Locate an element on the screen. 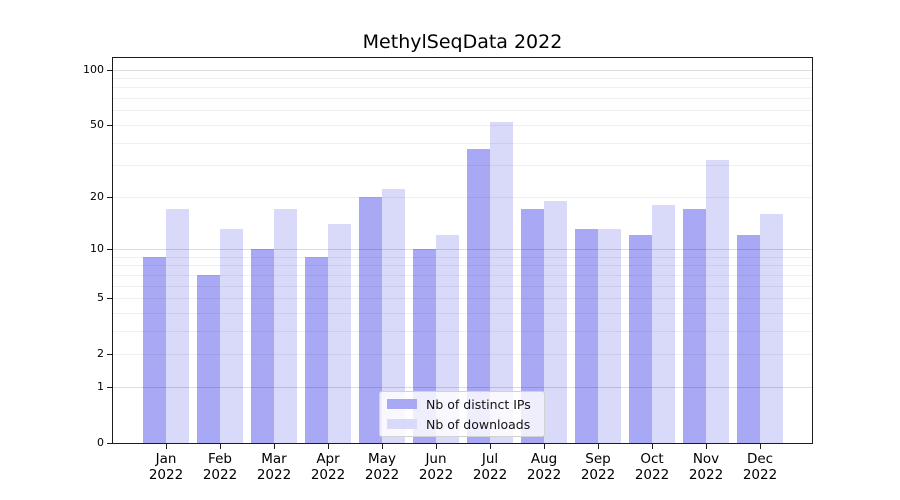 The height and width of the screenshot is (500, 900). x-tick-label-jun: Jun 2022 is located at coordinates (436, 467).